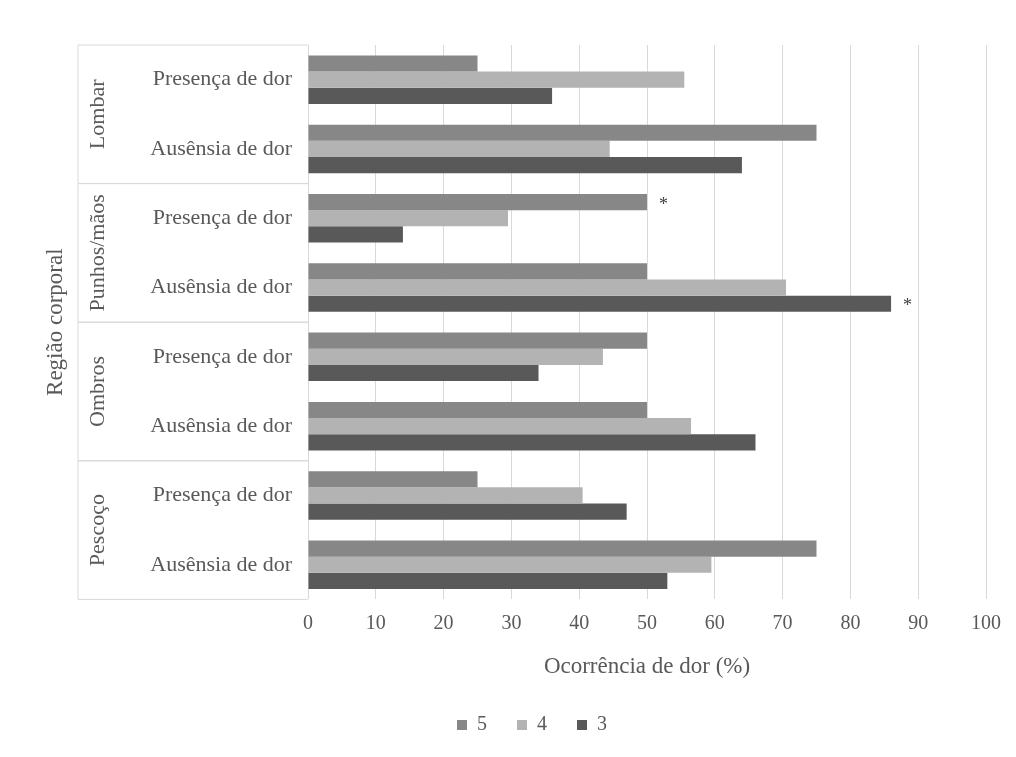 Image resolution: width=1016 pixels, height=757 pixels. What do you see at coordinates (850, 621) in the screenshot?
I see `x-tick-label: 80` at bounding box center [850, 621].